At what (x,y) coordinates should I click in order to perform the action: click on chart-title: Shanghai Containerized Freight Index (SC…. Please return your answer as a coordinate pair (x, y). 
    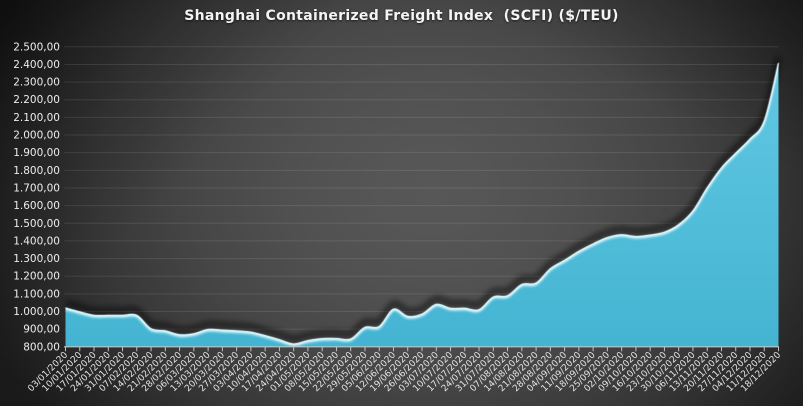
    Looking at the image, I should click on (401, 16).